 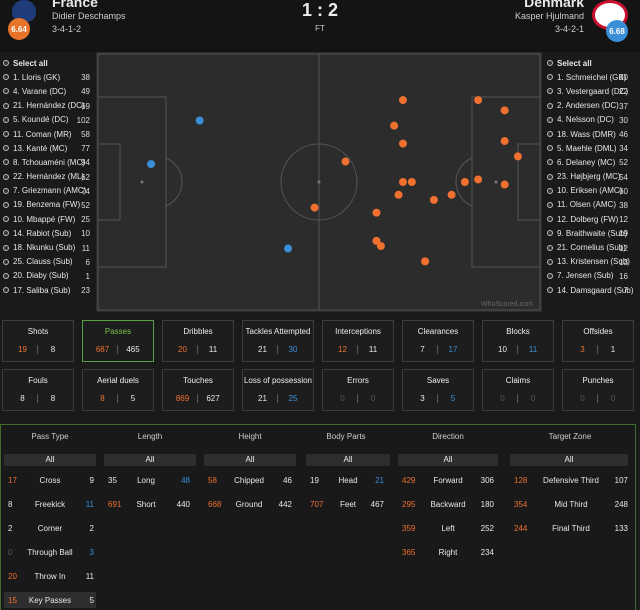 I want to click on away-player-row: 13. Kristensen (Sub), so click(x=593, y=262).